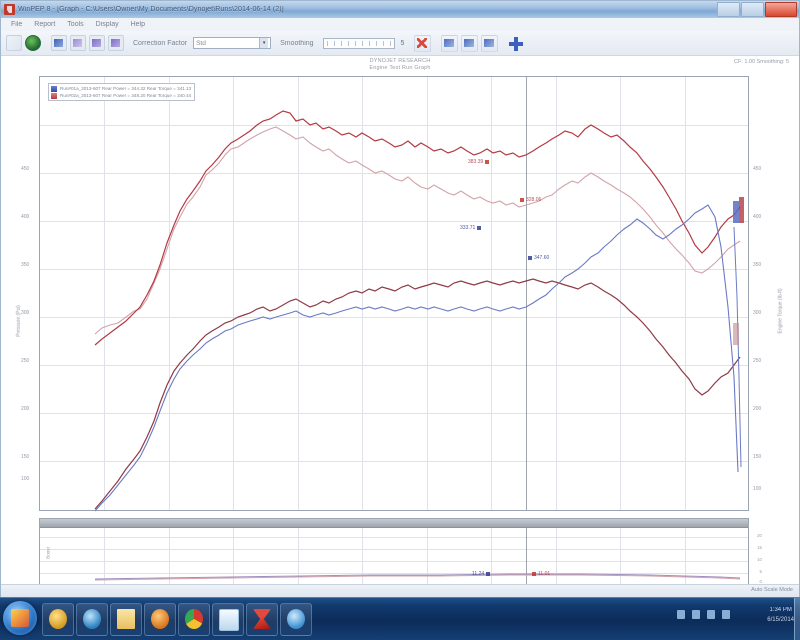 The image size is (800, 640). I want to click on smoothing-label: Smoothing, so click(297, 43).